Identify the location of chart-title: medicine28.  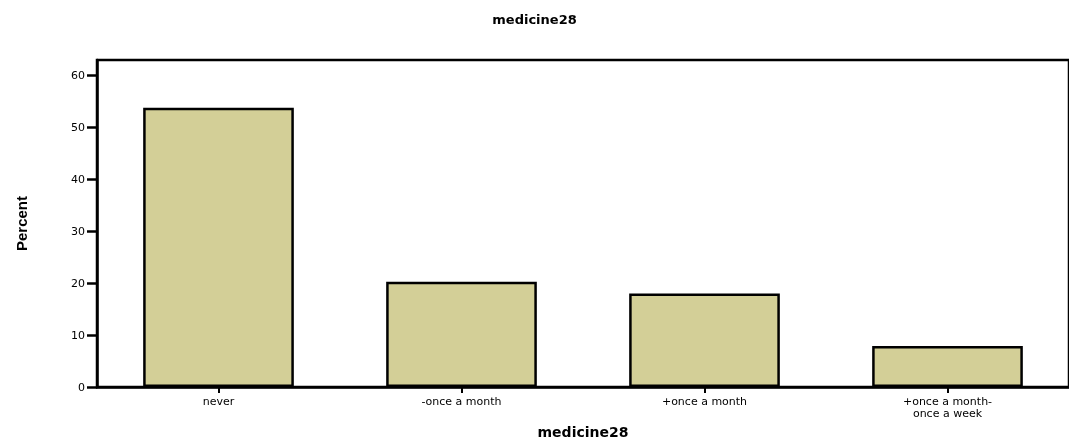
(534, 19).